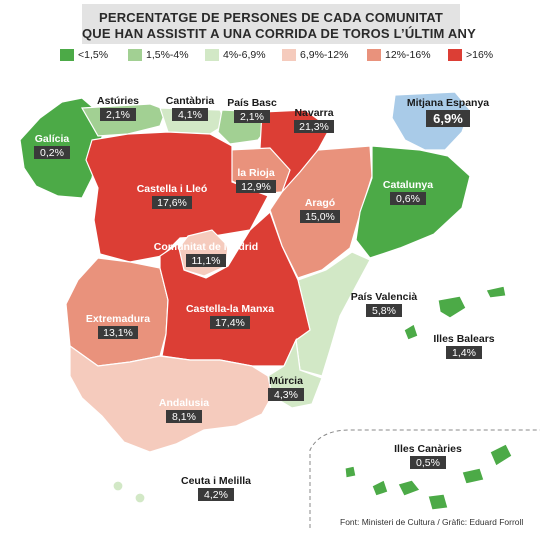 This screenshot has height=538, width=542. I want to click on region-label-asturies: Astúries 2,1%, so click(118, 108).